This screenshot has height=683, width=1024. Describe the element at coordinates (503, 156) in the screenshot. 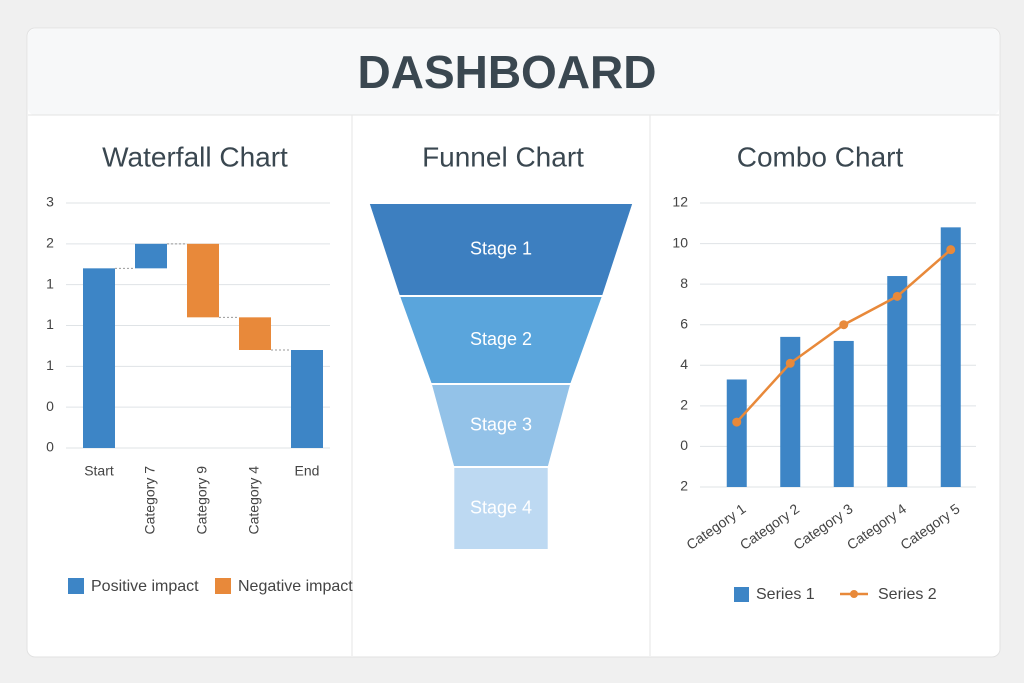

I see `chart-title: Funnel Chart` at that location.